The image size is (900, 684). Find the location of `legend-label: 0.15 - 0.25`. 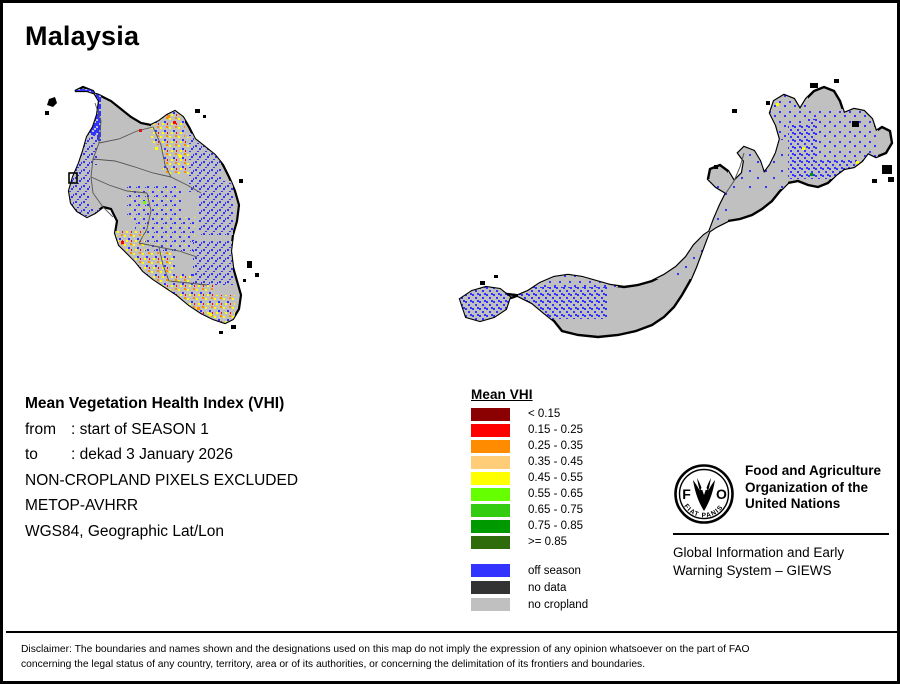

legend-label: 0.15 - 0.25 is located at coordinates (555, 430).